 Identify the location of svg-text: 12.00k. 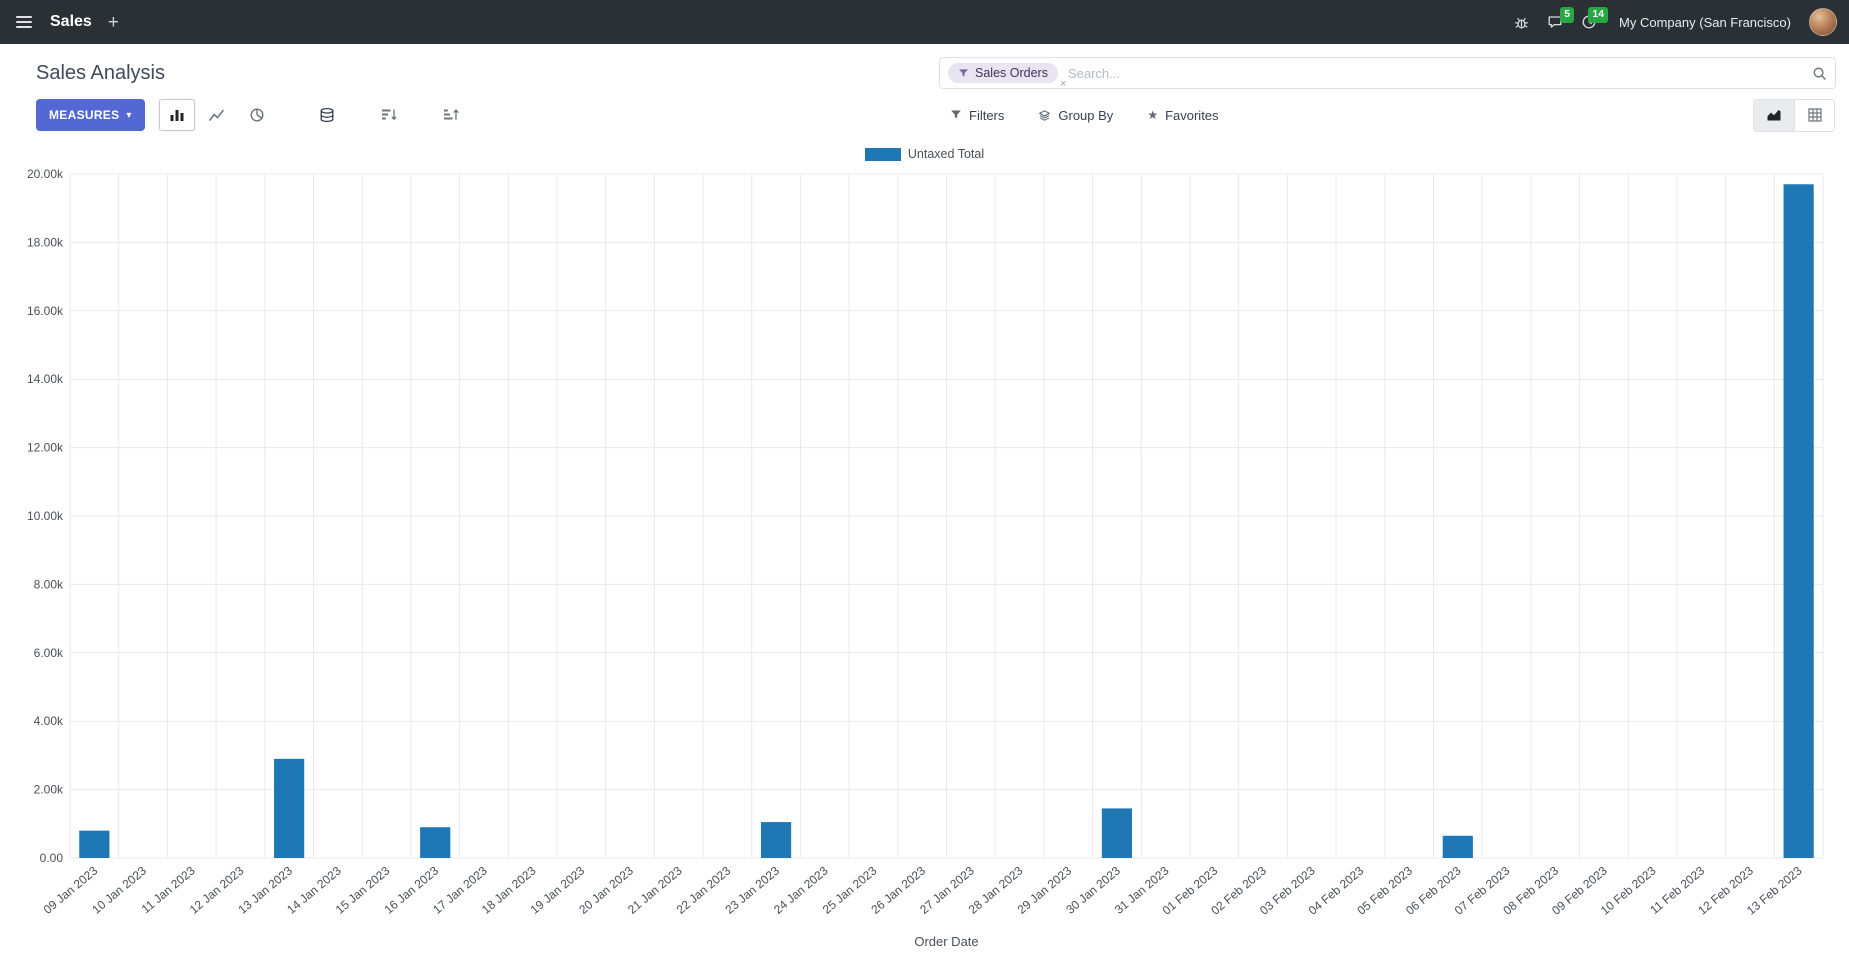
(45, 448).